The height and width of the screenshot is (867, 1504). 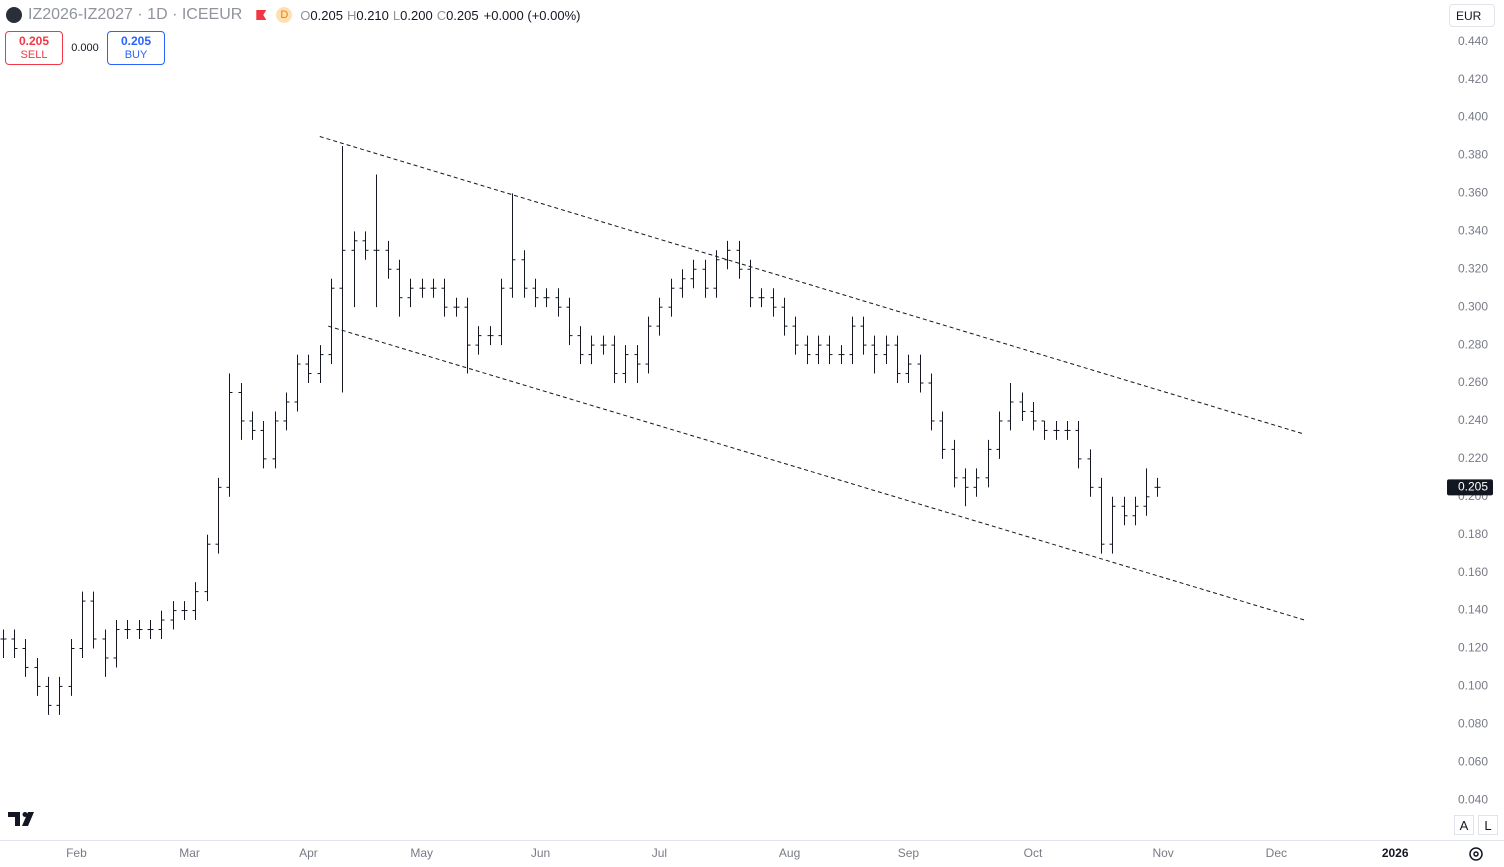 What do you see at coordinates (1395, 853) in the screenshot?
I see `x-tick-label: 2026` at bounding box center [1395, 853].